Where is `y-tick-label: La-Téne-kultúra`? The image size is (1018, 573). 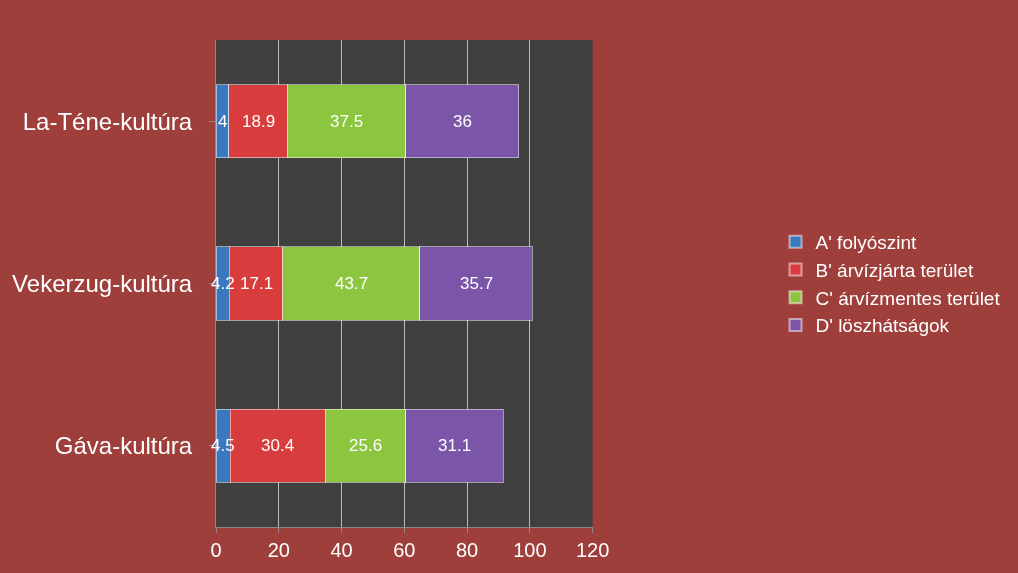
y-tick-label: La-Téne-kultúra is located at coordinates (107, 121).